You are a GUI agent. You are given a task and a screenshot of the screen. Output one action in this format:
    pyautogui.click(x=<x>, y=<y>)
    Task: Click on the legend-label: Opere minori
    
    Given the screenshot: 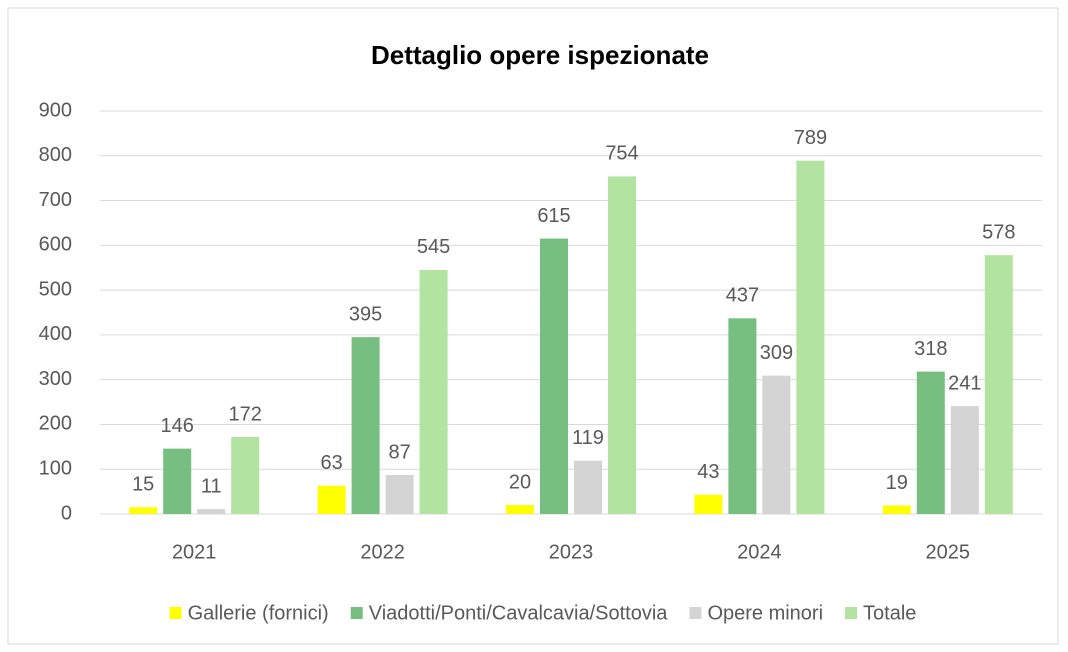 What is the action you would take?
    pyautogui.click(x=765, y=613)
    